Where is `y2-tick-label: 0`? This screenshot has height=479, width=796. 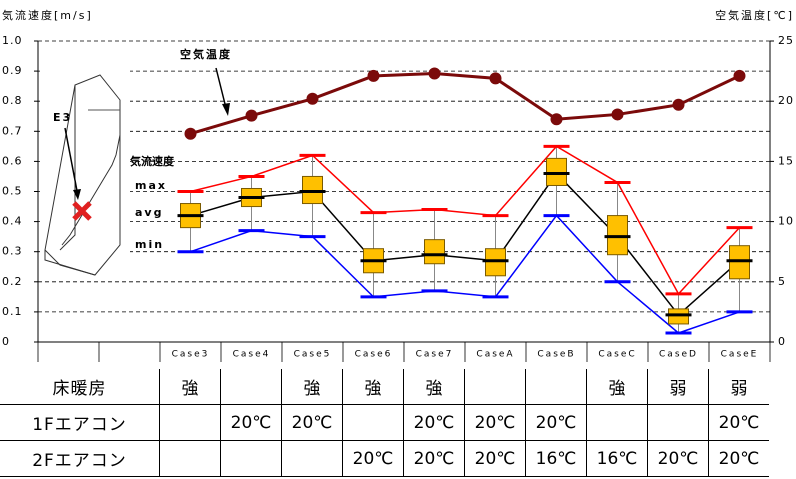 y2-tick-label: 0 is located at coordinates (782, 341).